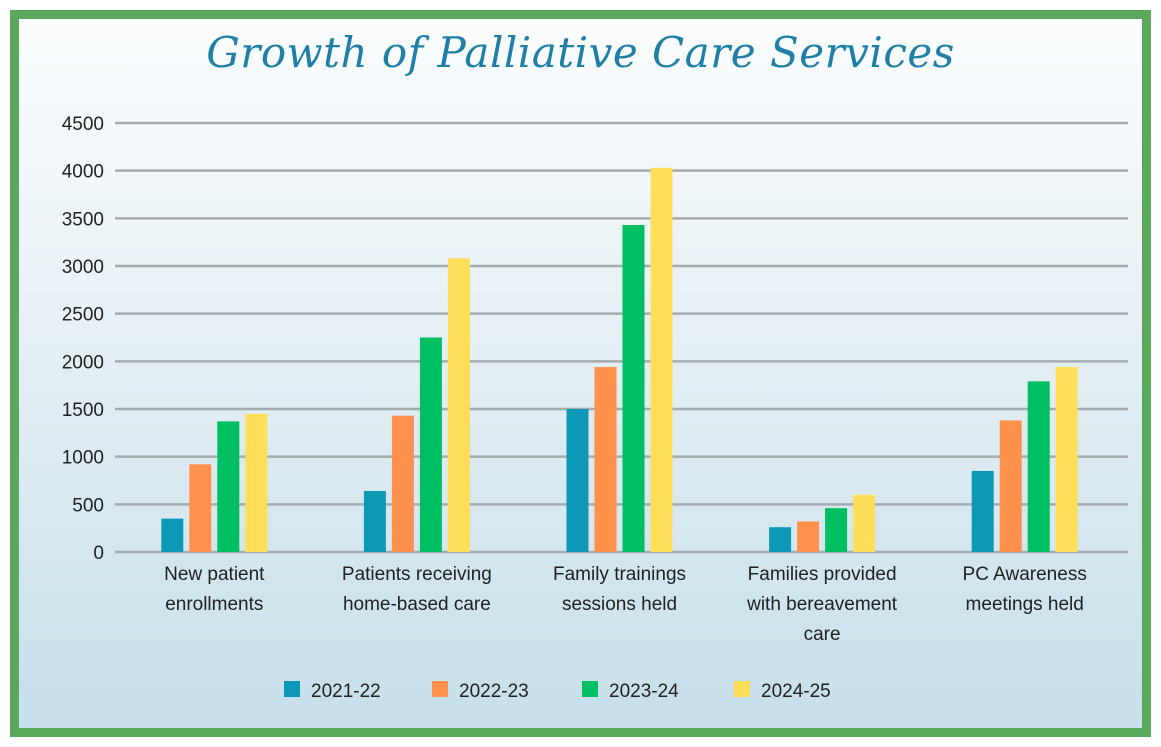  I want to click on x-category-label-line: with bereavement, so click(822, 604).